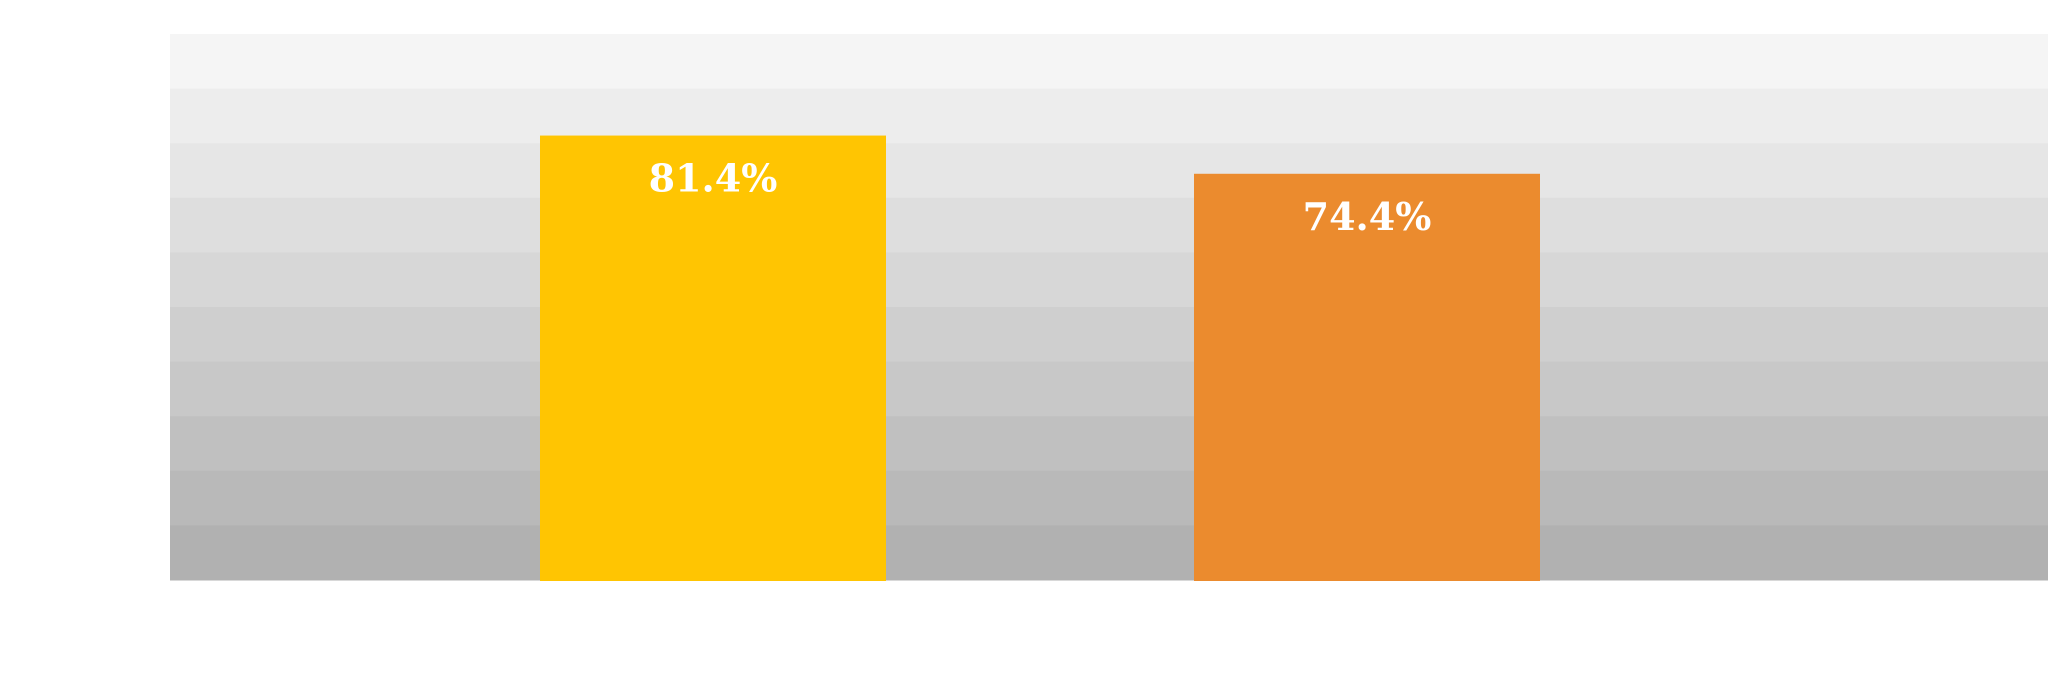 This screenshot has width=2048, height=687. I want to click on data-label: 74.4%, so click(1367, 216).